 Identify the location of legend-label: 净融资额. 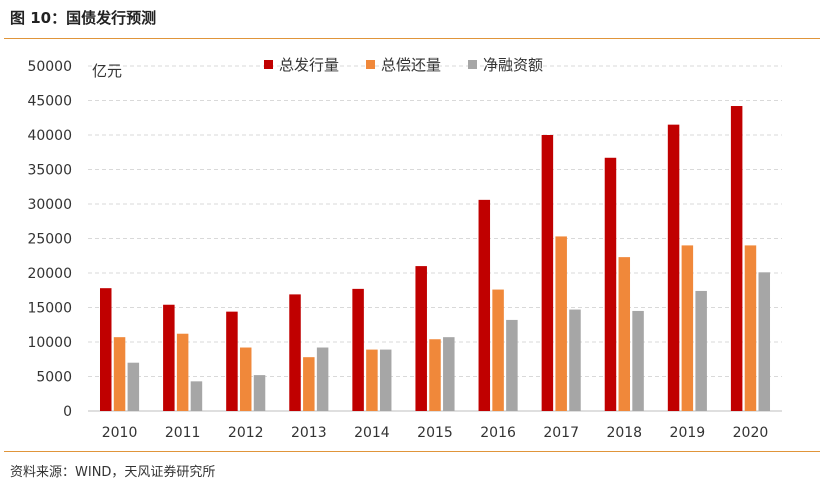
(513, 65).